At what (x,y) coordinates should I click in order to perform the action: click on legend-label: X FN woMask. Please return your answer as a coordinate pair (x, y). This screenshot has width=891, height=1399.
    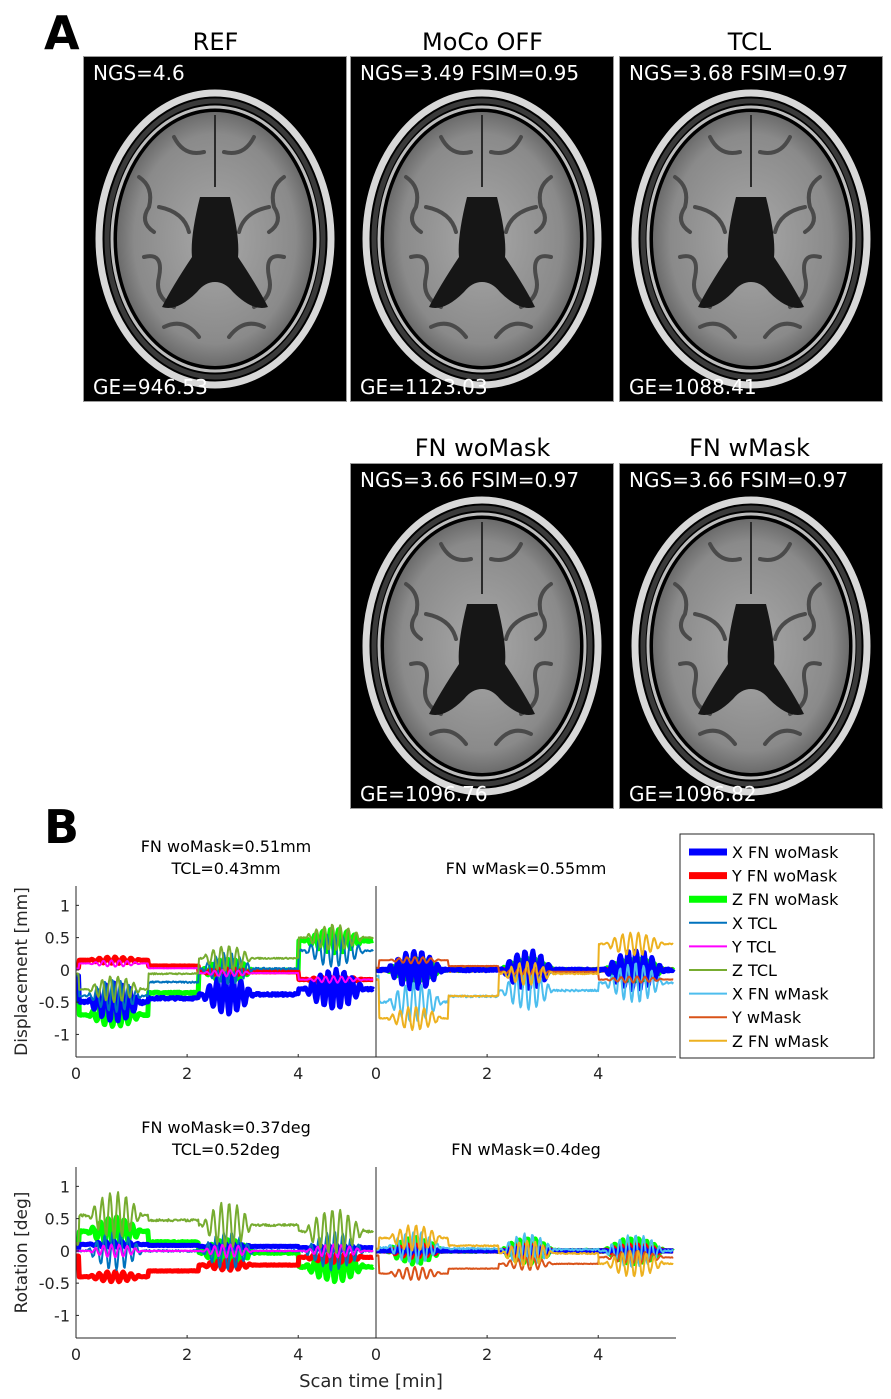
    Looking at the image, I should click on (785, 852).